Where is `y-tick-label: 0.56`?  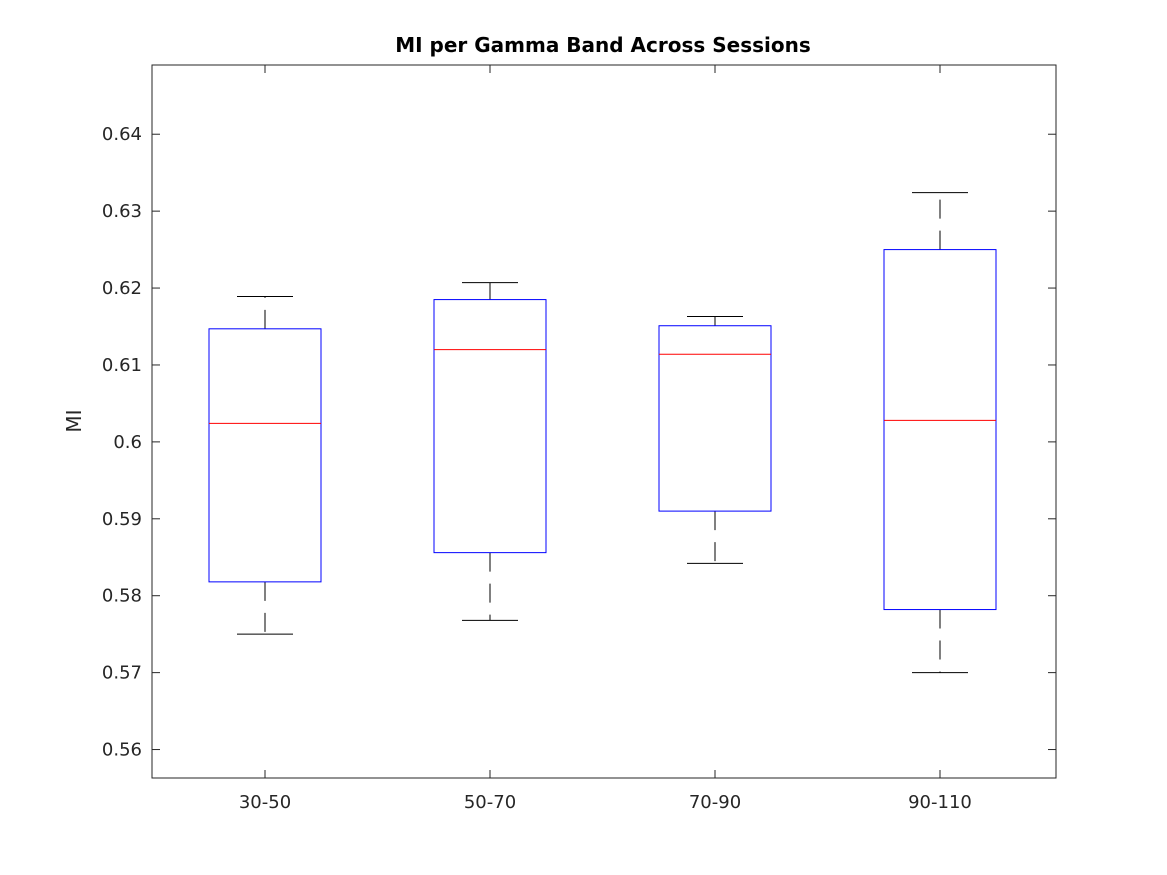
y-tick-label: 0.56 is located at coordinates (122, 750).